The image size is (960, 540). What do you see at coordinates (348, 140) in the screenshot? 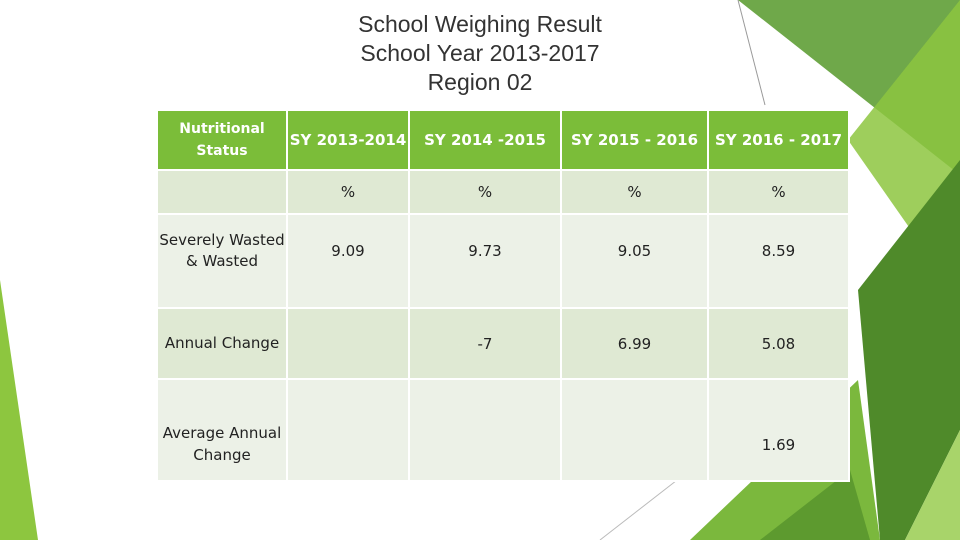
I see `header-sy-2013-2014: SY 2013-2014` at bounding box center [348, 140].